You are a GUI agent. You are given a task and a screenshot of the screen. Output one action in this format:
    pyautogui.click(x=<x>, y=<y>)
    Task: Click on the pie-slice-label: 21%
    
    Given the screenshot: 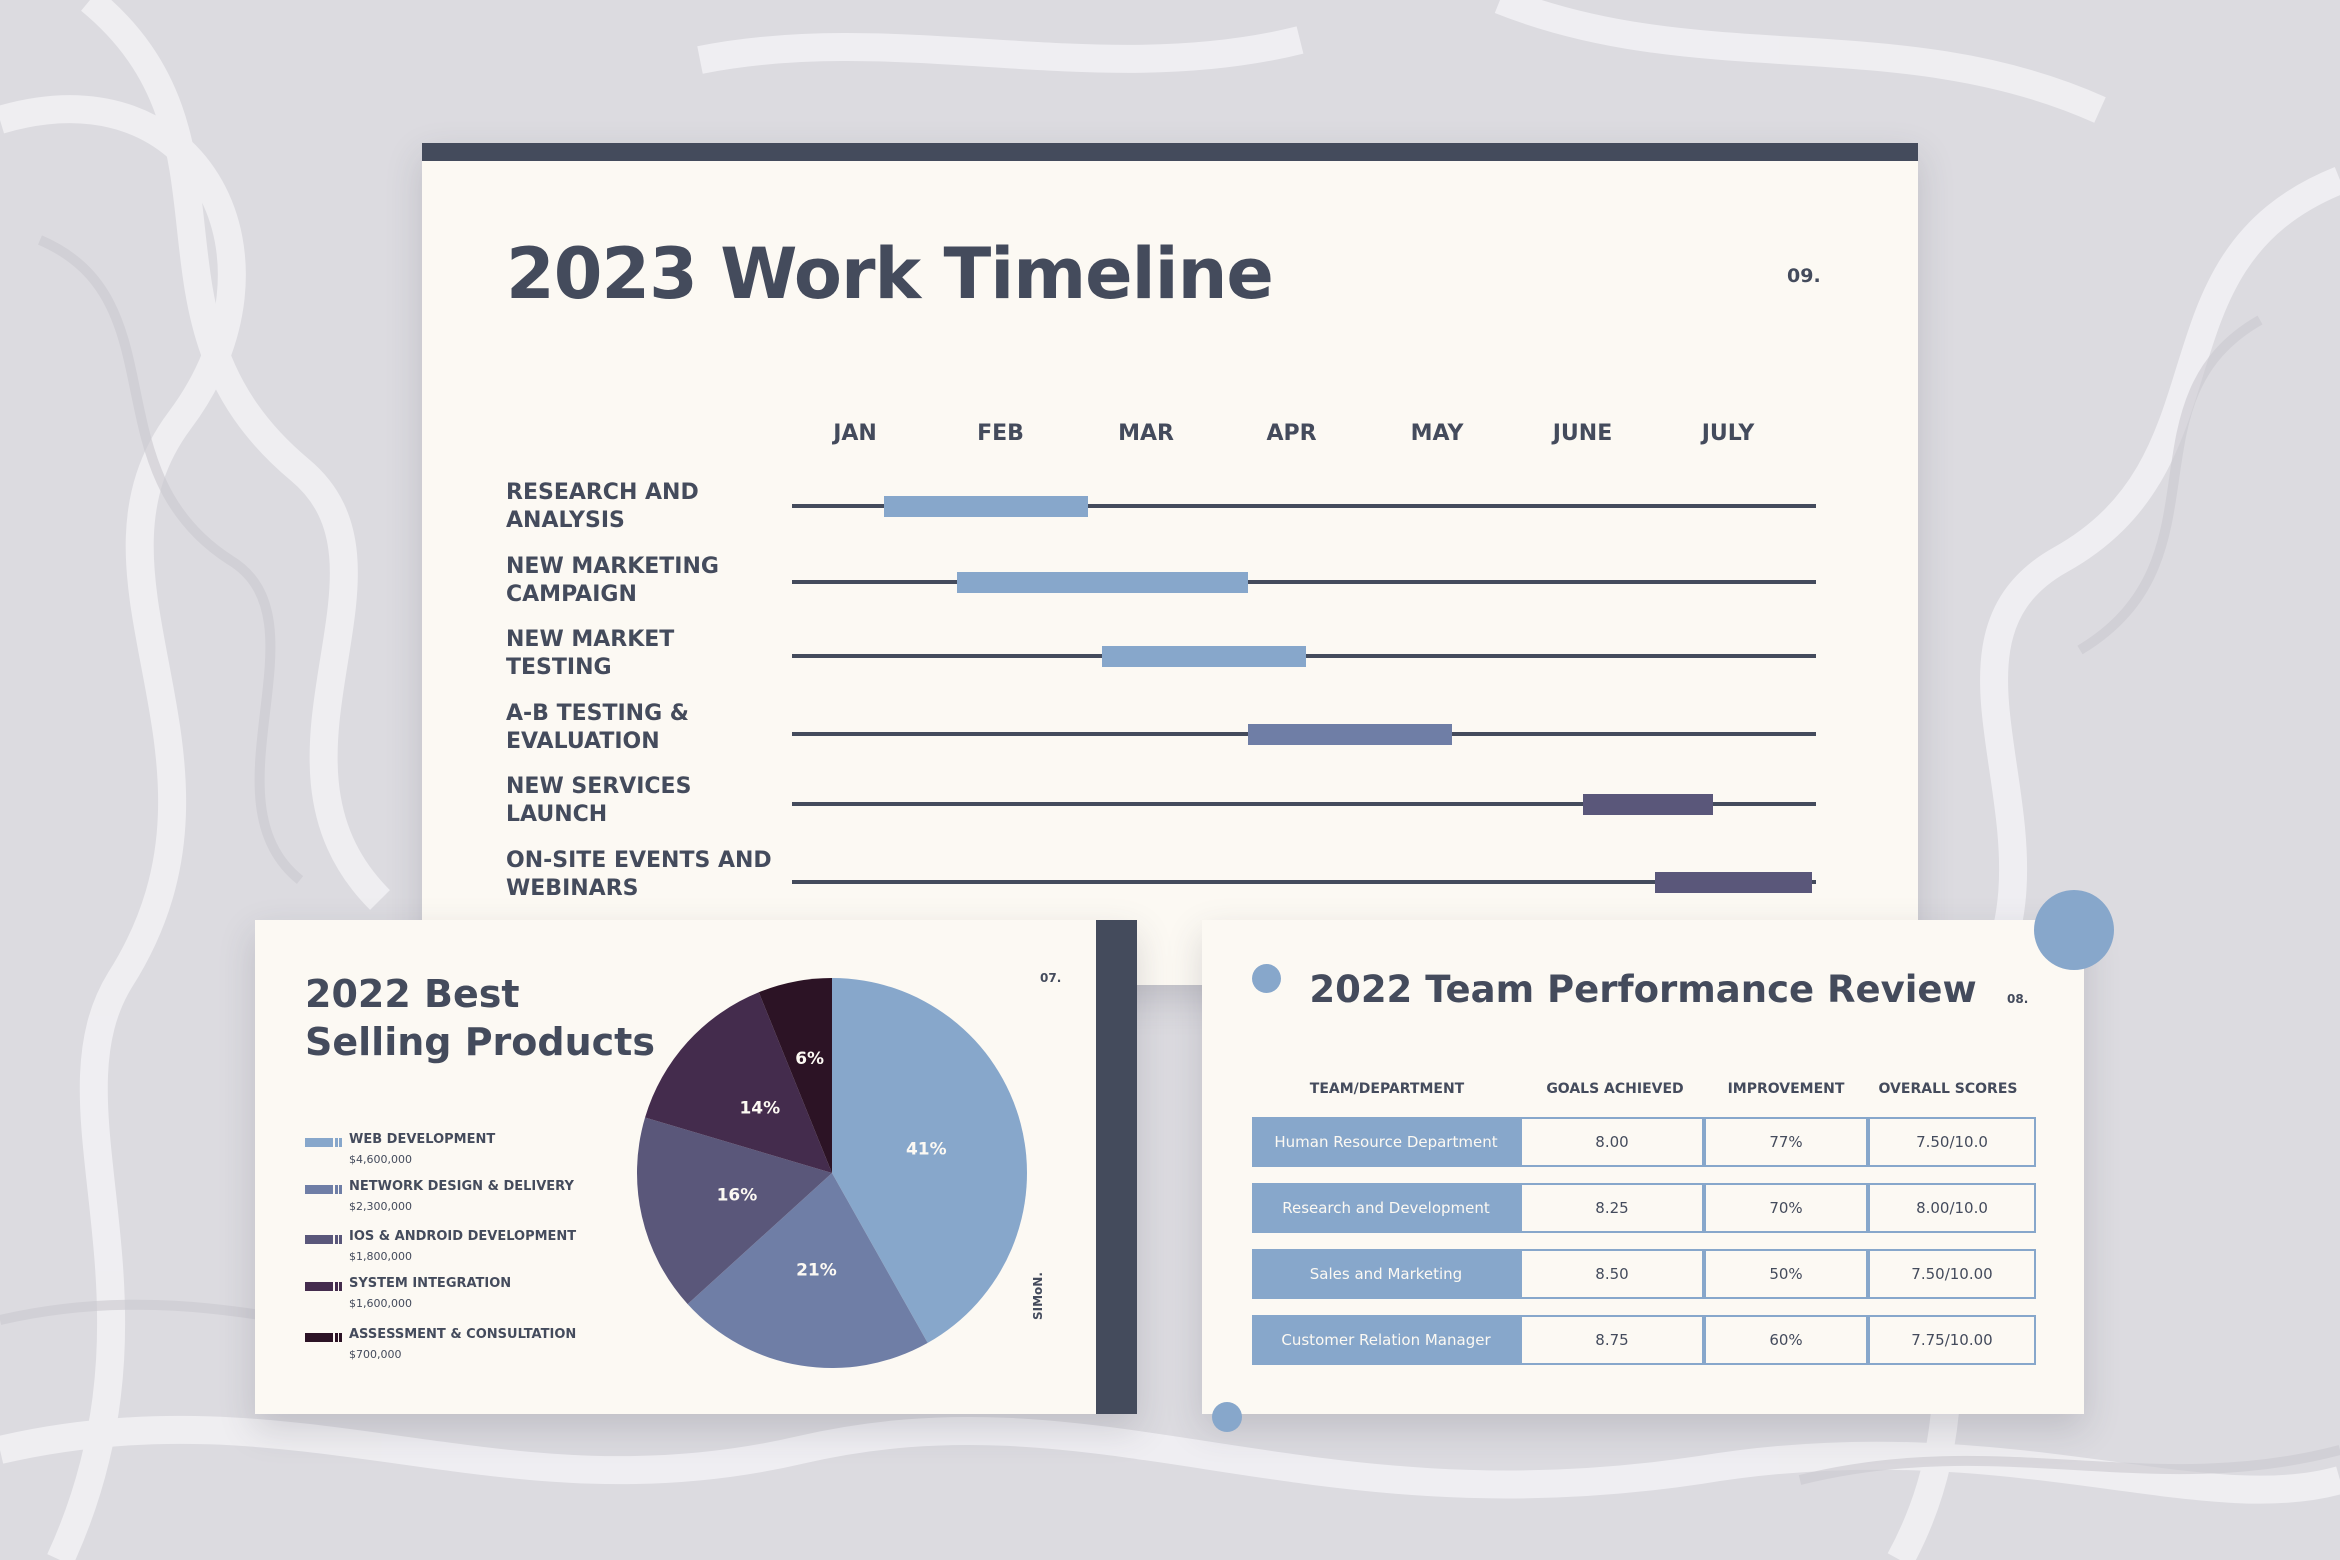 What is the action you would take?
    pyautogui.click(x=816, y=1270)
    